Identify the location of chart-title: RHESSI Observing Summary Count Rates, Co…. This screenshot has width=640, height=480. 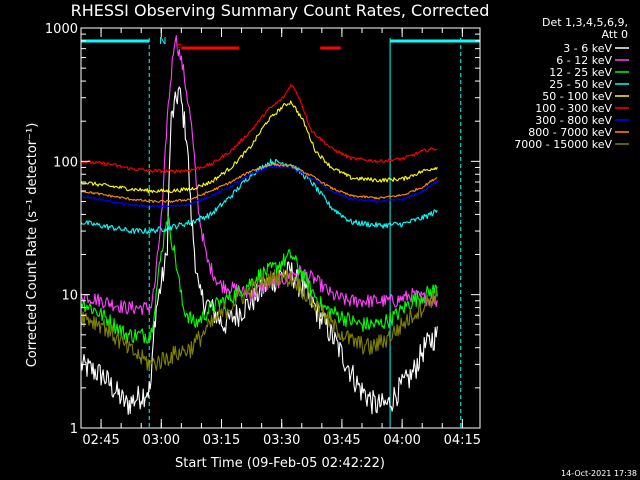
(280, 10).